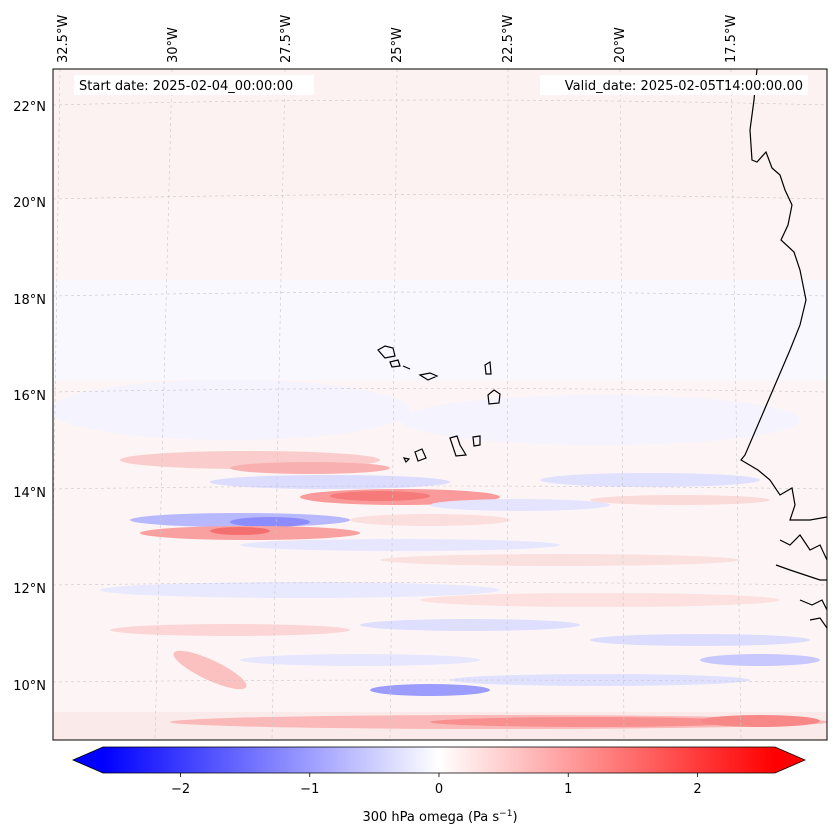 Image resolution: width=837 pixels, height=839 pixels. Describe the element at coordinates (697, 789) in the screenshot. I see `colorbar-tick-label: 2` at that location.